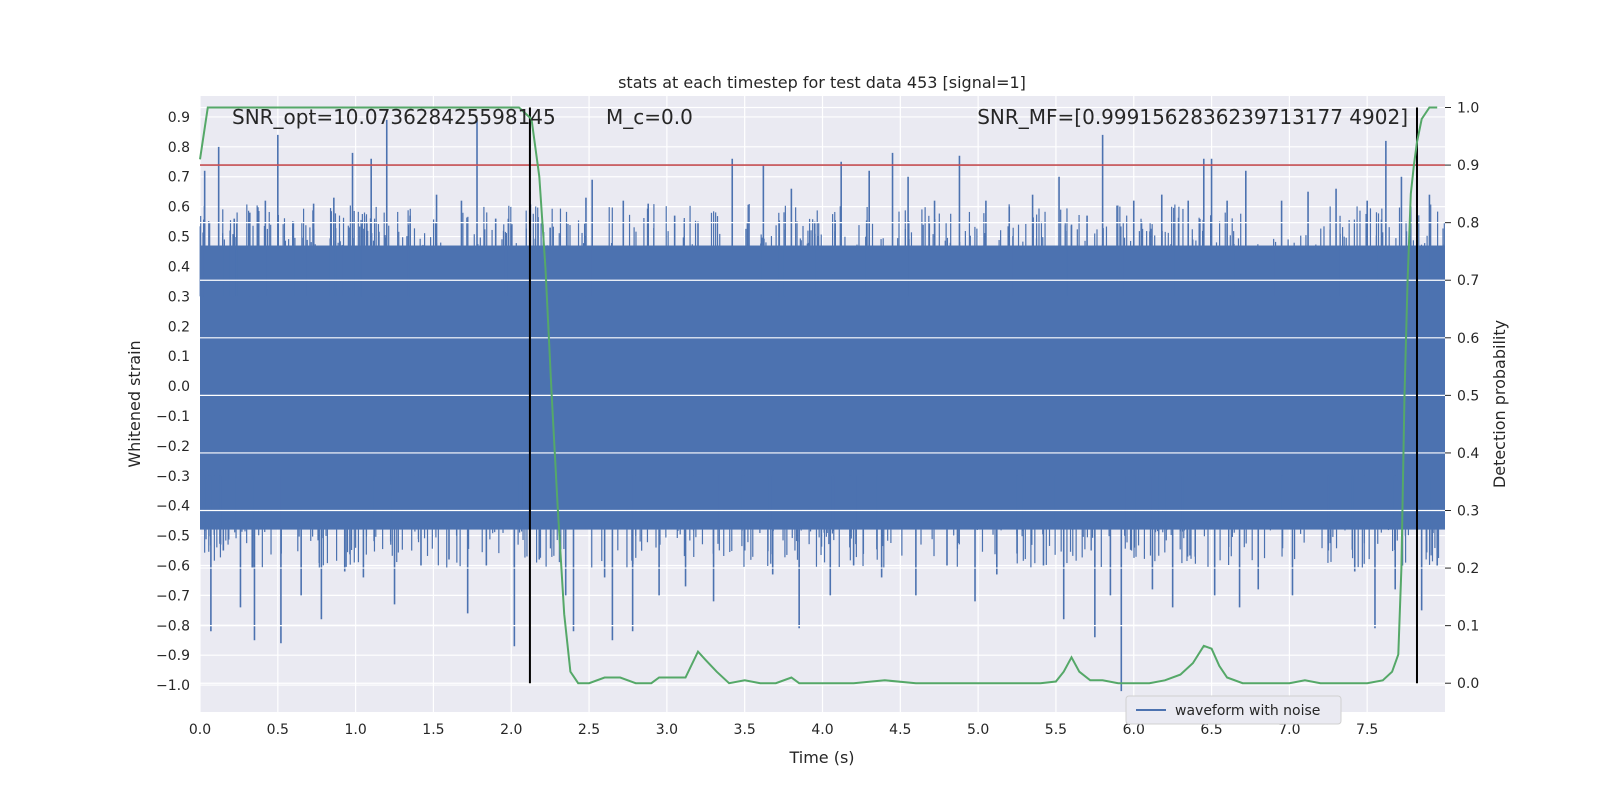 The width and height of the screenshot is (1600, 800). Describe the element at coordinates (1468, 684) in the screenshot. I see `y2-tick-label: 0.0` at that location.